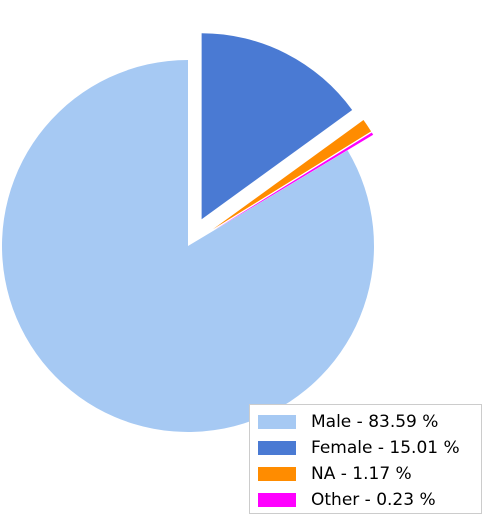  Describe the element at coordinates (361, 474) in the screenshot. I see `legend-label-na: NA - 1.17 %` at that location.